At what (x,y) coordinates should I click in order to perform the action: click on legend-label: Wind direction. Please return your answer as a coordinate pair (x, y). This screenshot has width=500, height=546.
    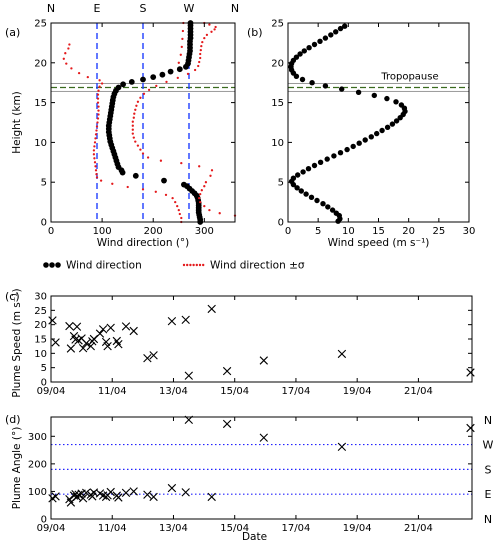
    Looking at the image, I should click on (104, 266).